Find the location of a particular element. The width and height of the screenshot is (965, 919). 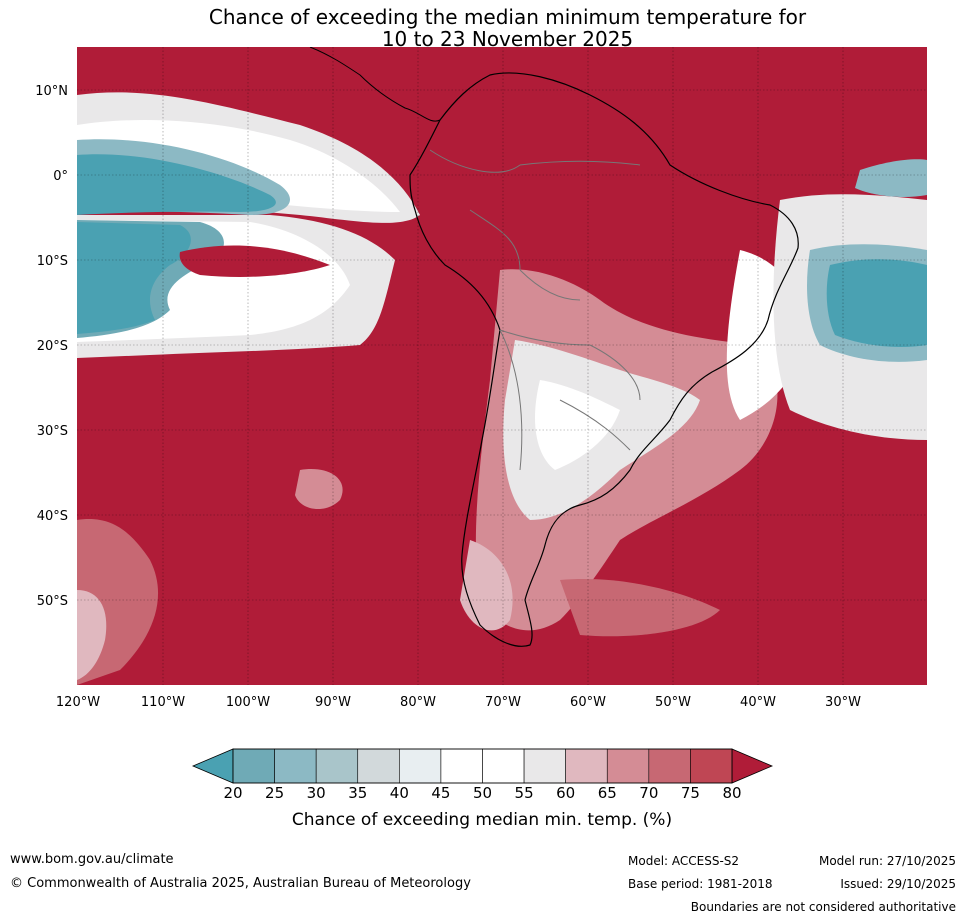

footer-base-period: Base period: 1981-2018 is located at coordinates (700, 884).